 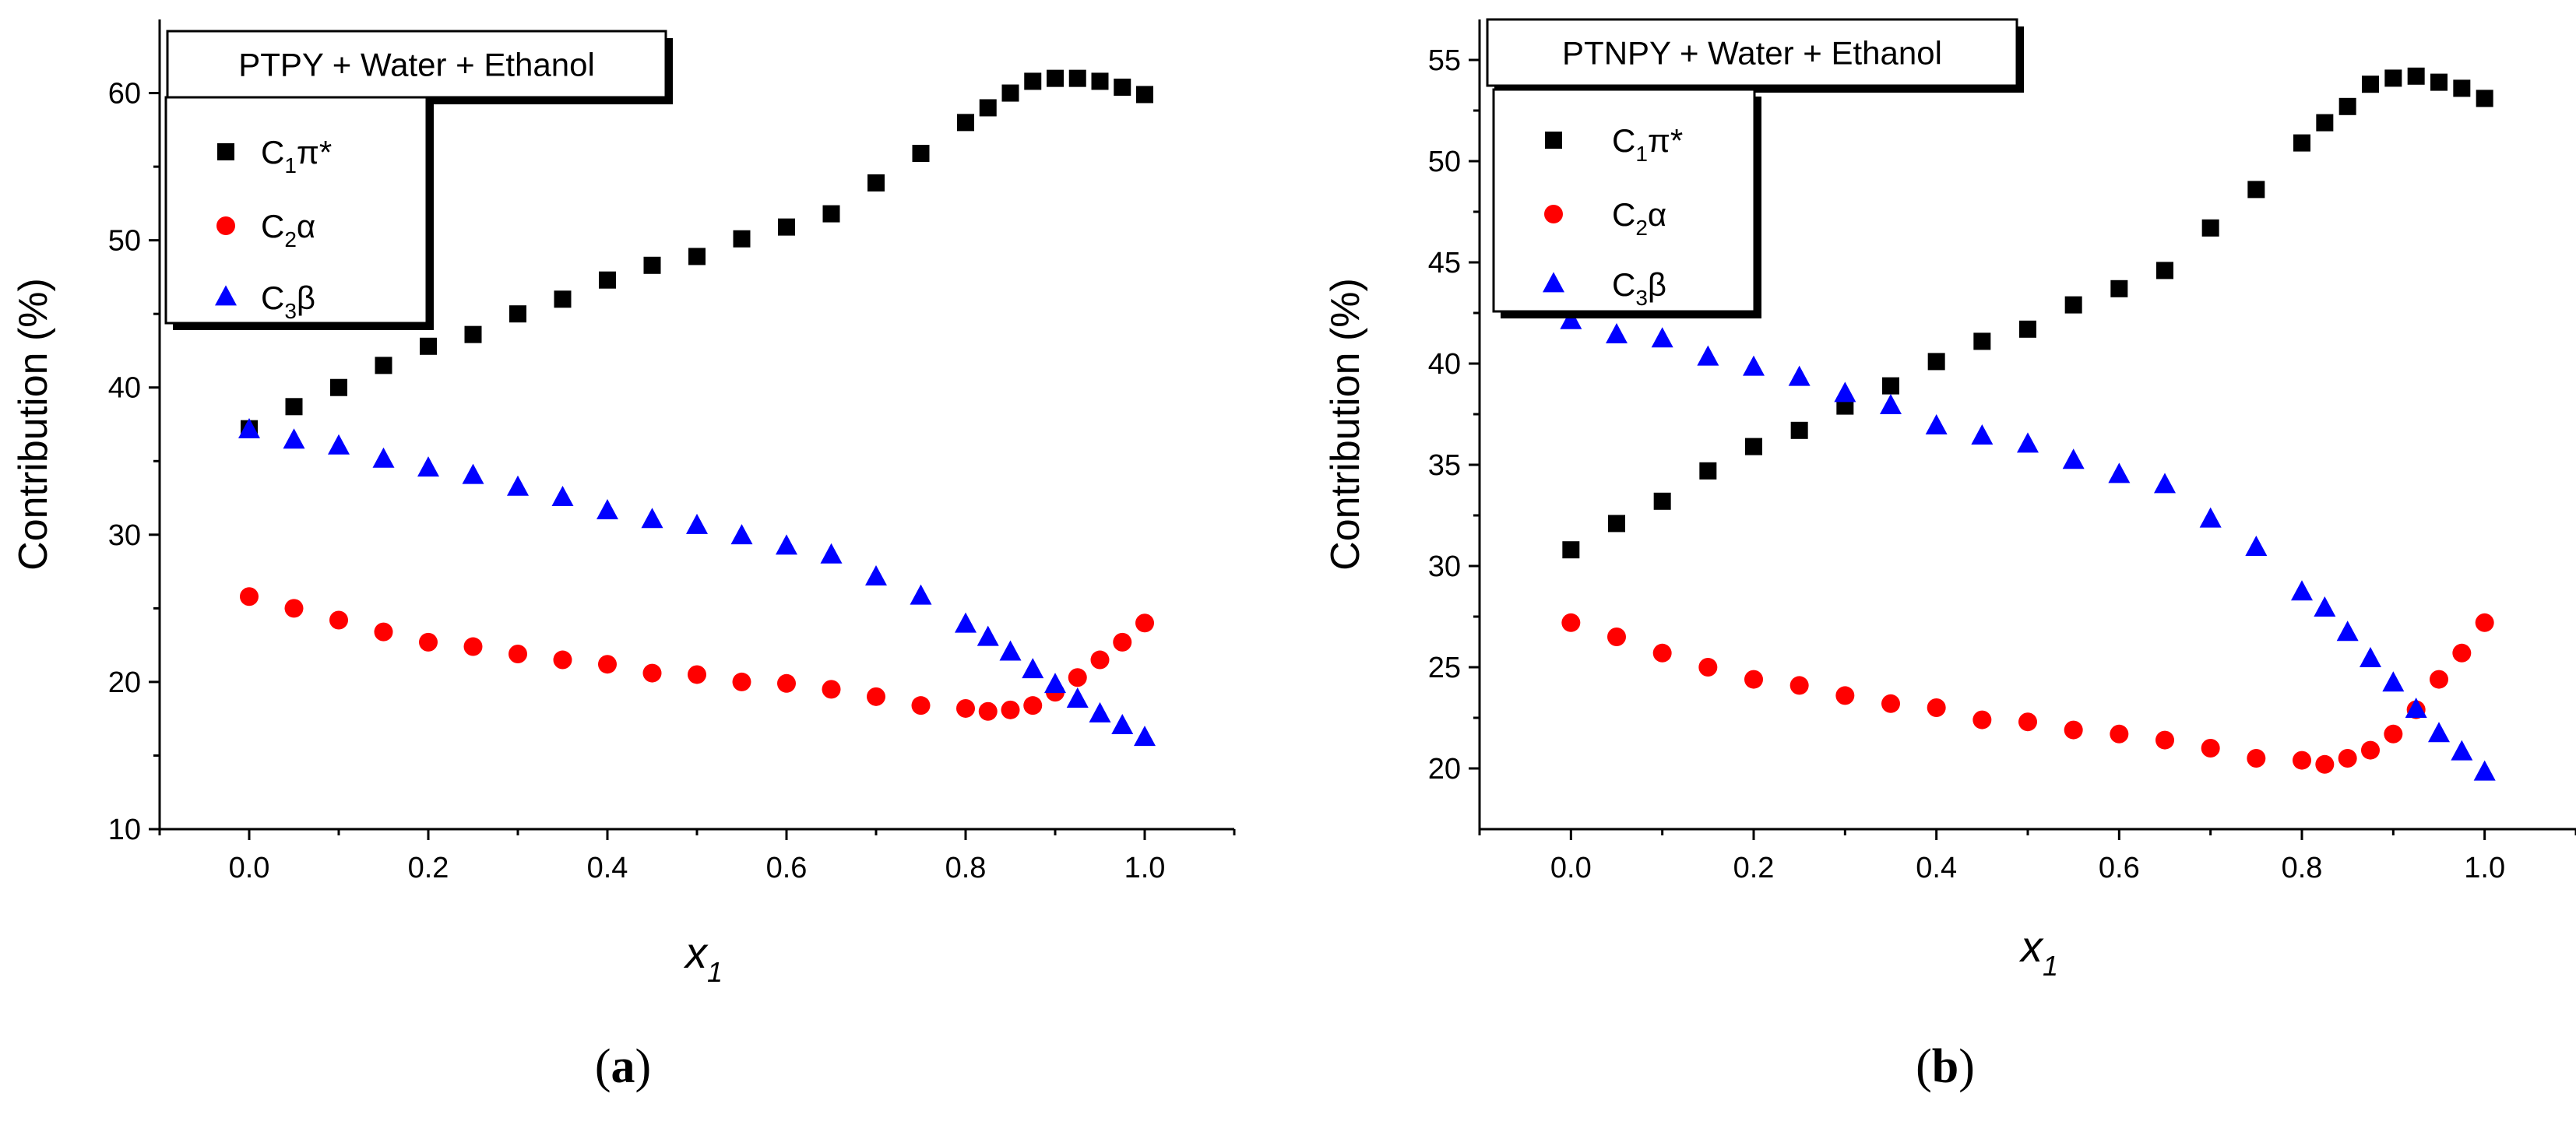 I want to click on legend-box, so click(x=296, y=211).